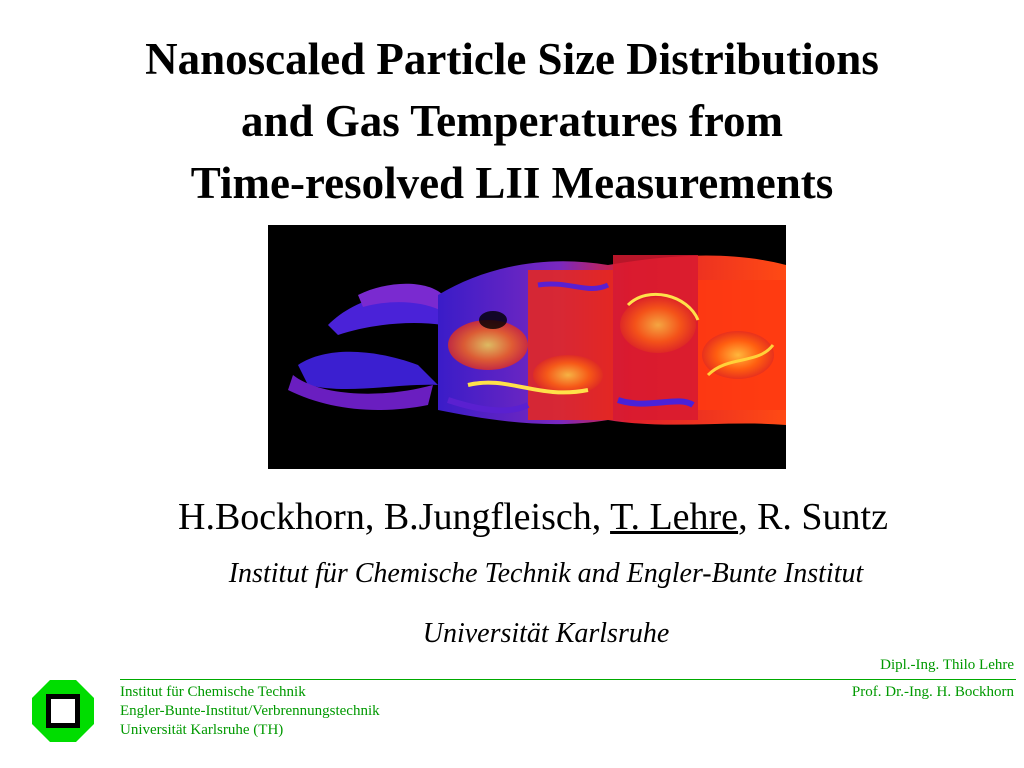 The width and height of the screenshot is (1024, 768). What do you see at coordinates (813, 517) in the screenshot?
I see `authors-part-2: , R. Suntz` at bounding box center [813, 517].